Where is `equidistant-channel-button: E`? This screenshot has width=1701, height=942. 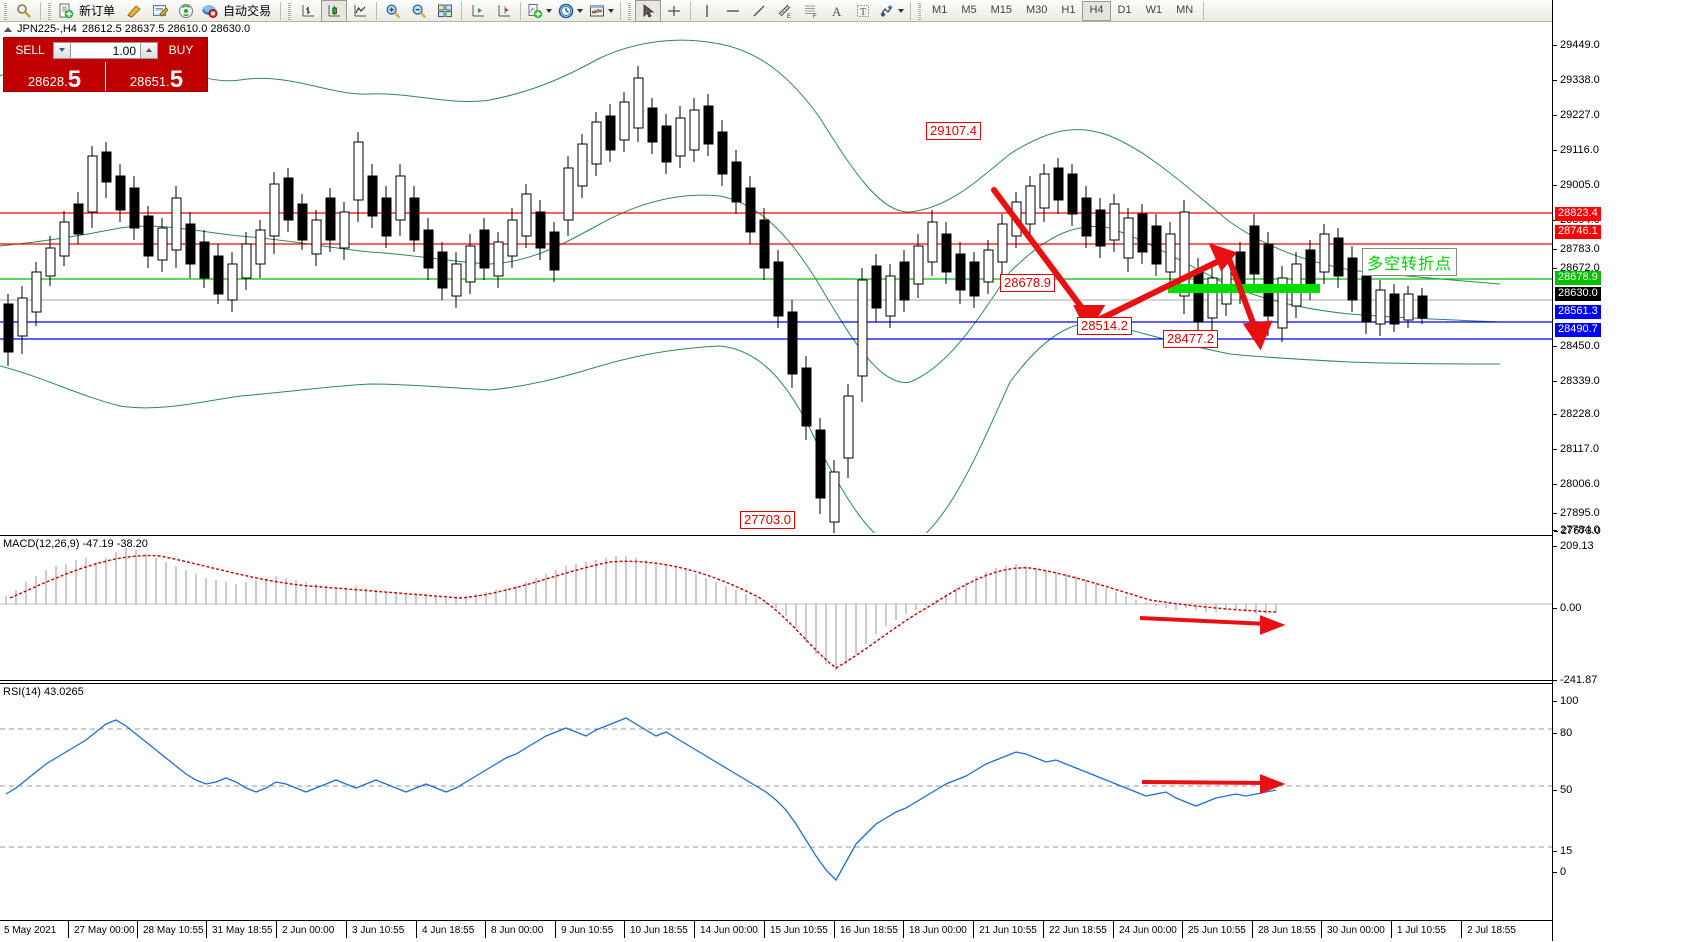
equidistant-channel-button: E is located at coordinates (785, 11).